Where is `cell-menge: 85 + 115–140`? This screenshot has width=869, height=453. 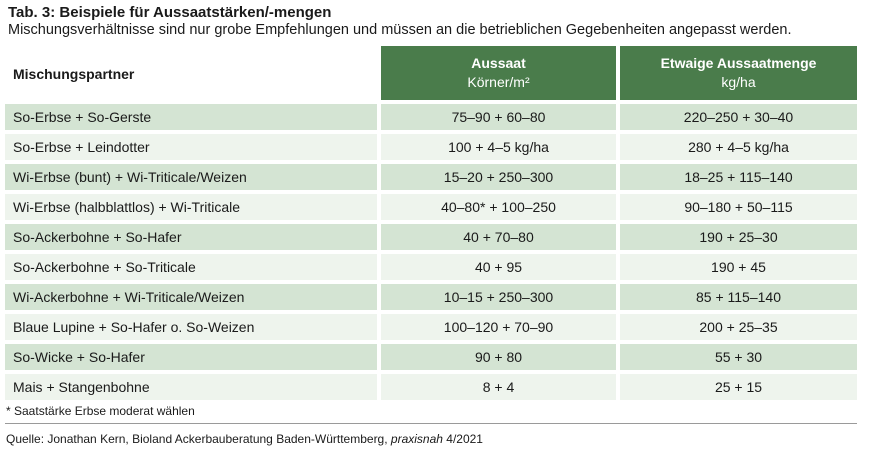 cell-menge: 85 + 115–140 is located at coordinates (738, 297).